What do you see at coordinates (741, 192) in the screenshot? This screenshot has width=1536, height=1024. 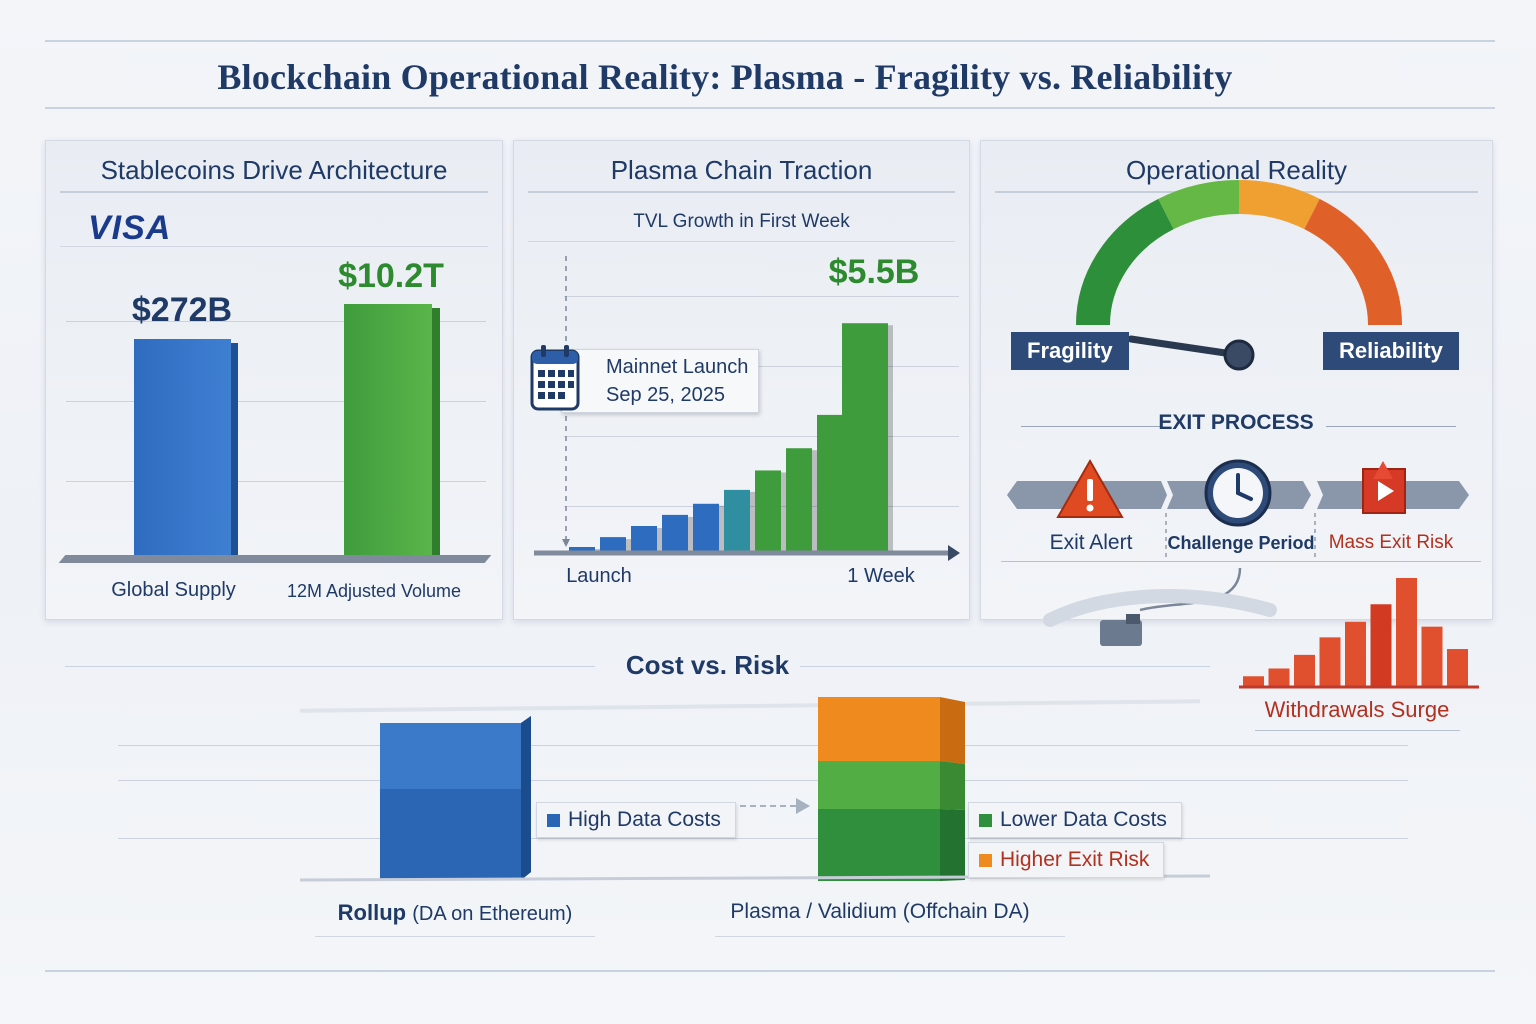 I see `traction-title-rule` at bounding box center [741, 192].